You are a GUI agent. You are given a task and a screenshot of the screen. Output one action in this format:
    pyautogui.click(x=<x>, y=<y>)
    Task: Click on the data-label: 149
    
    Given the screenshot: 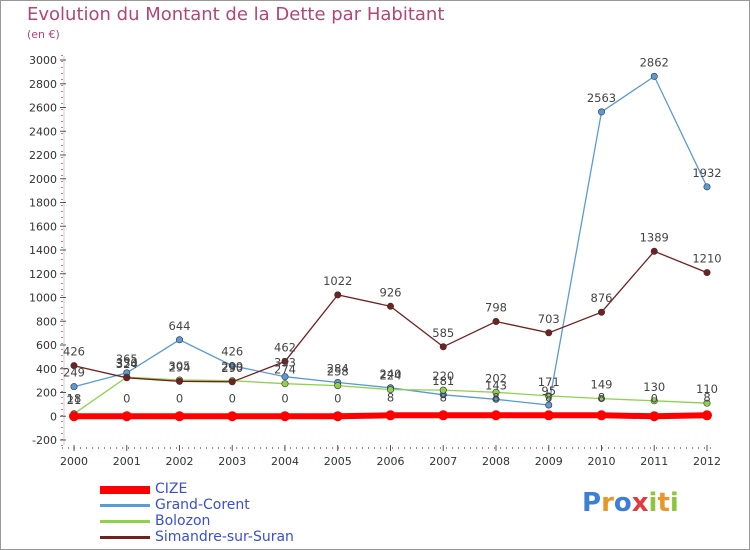 What is the action you would take?
    pyautogui.click(x=602, y=385)
    